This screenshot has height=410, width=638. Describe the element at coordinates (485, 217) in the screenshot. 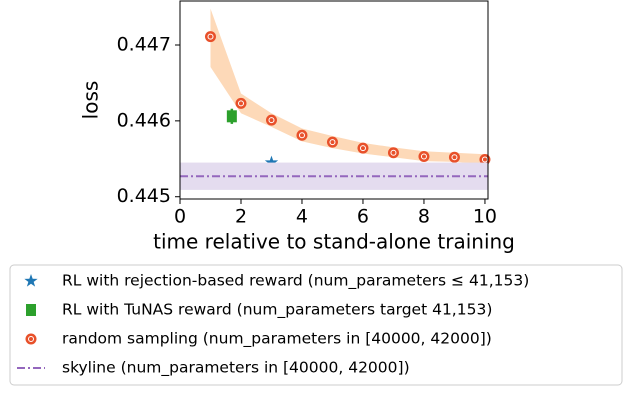

I see `x-tick-label: 10` at that location.